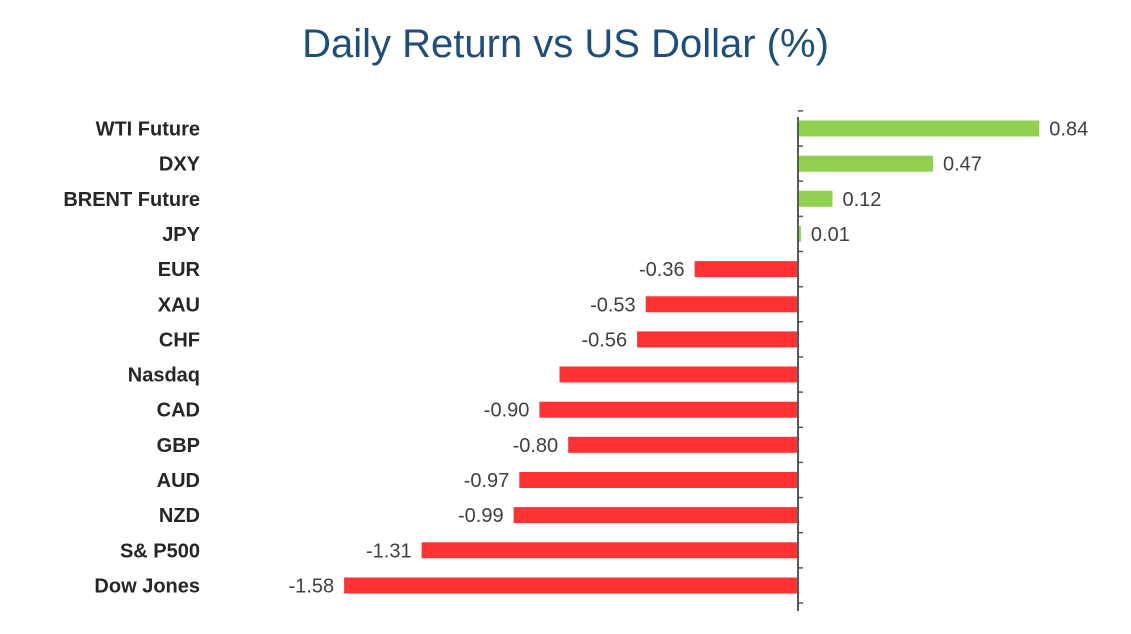  I want to click on bar-eur, so click(746, 269).